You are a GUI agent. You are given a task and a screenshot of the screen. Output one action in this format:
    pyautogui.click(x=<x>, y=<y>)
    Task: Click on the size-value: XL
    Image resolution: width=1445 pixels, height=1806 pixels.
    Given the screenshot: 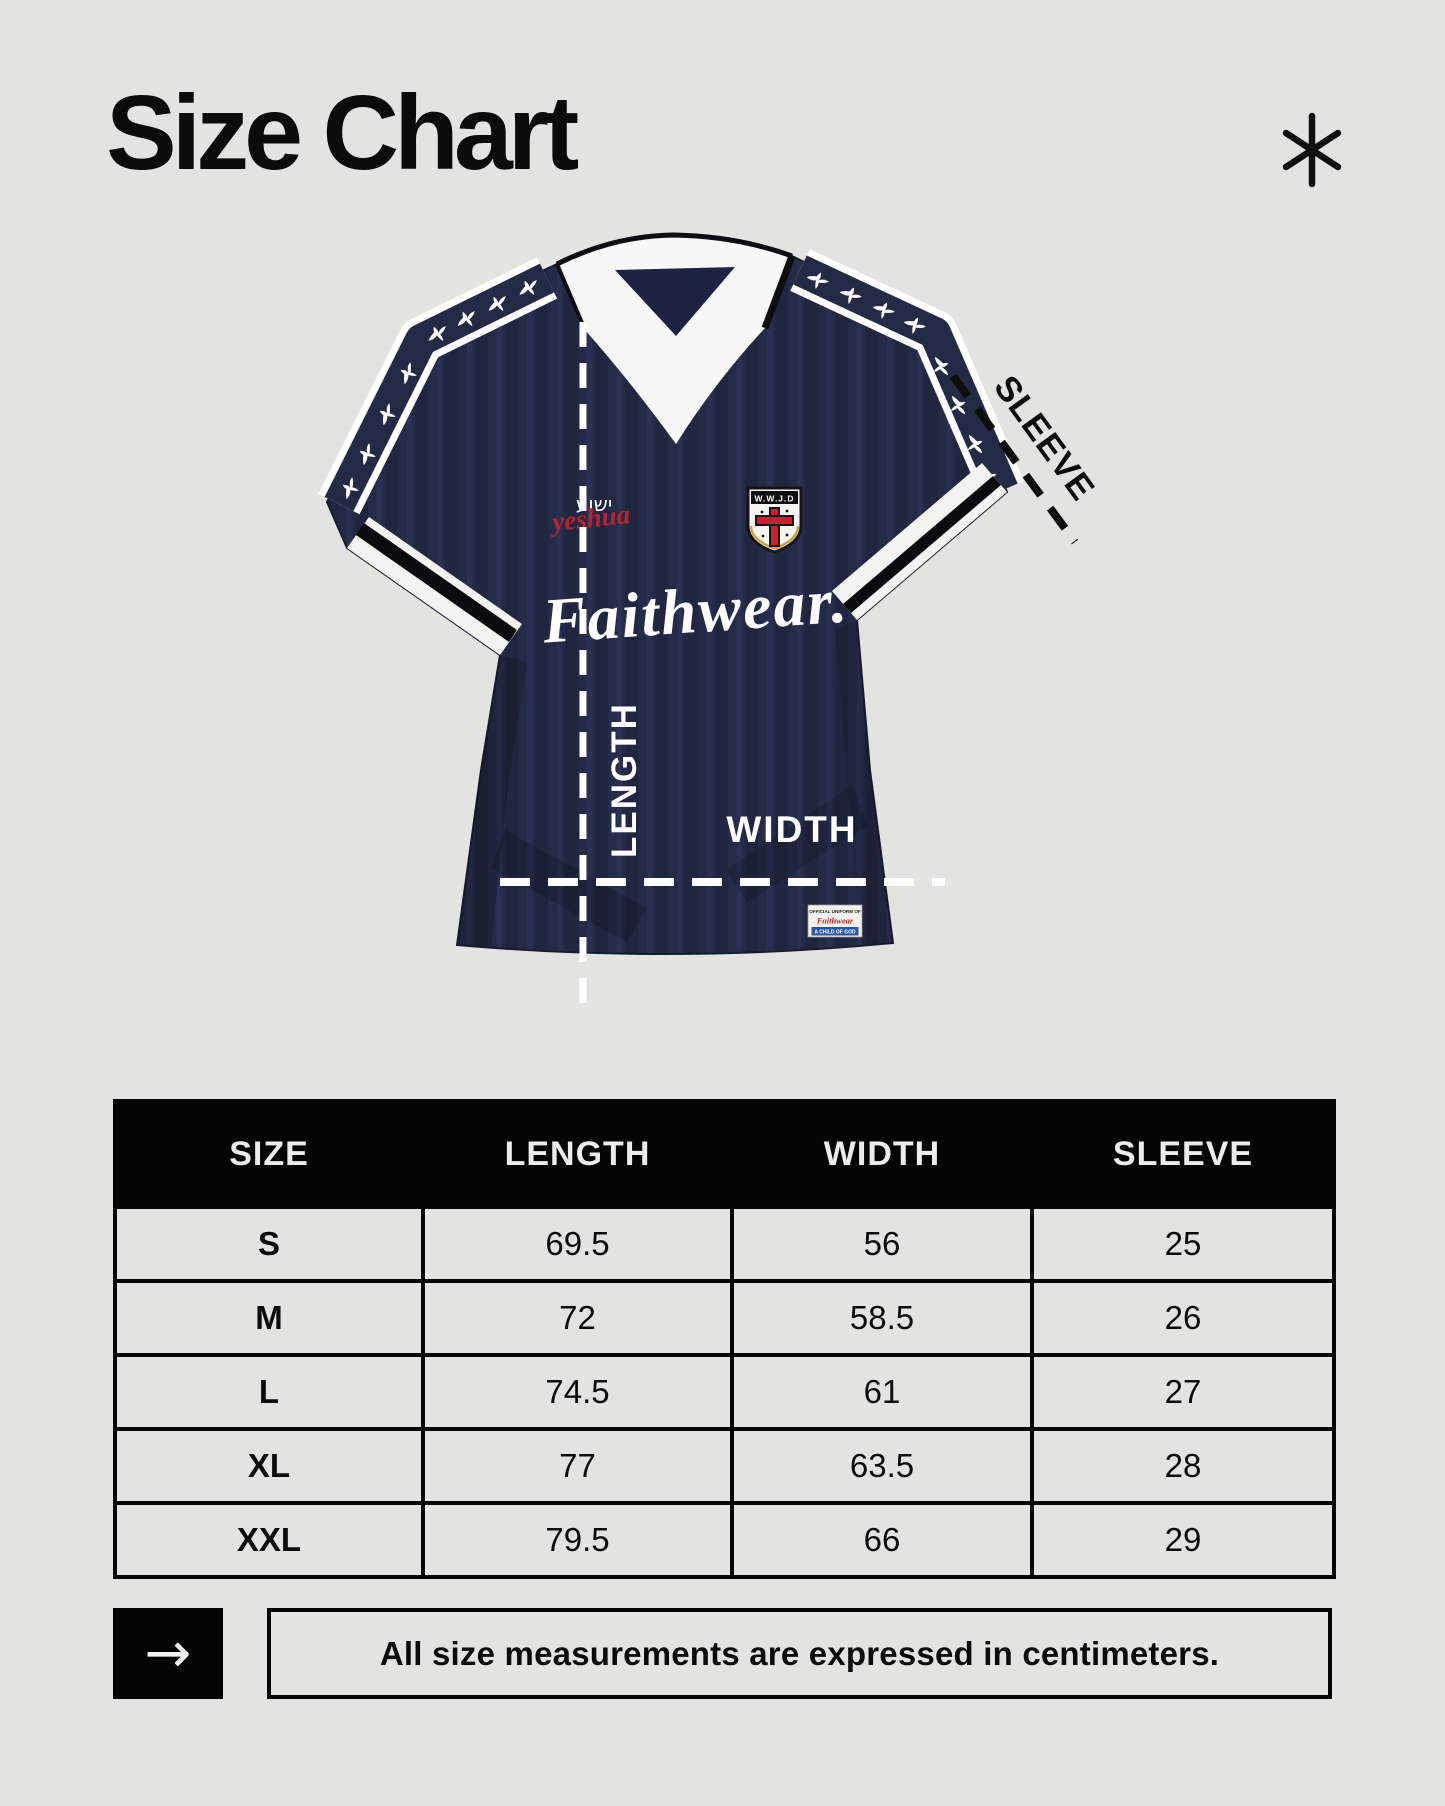 What is the action you would take?
    pyautogui.click(x=269, y=1466)
    